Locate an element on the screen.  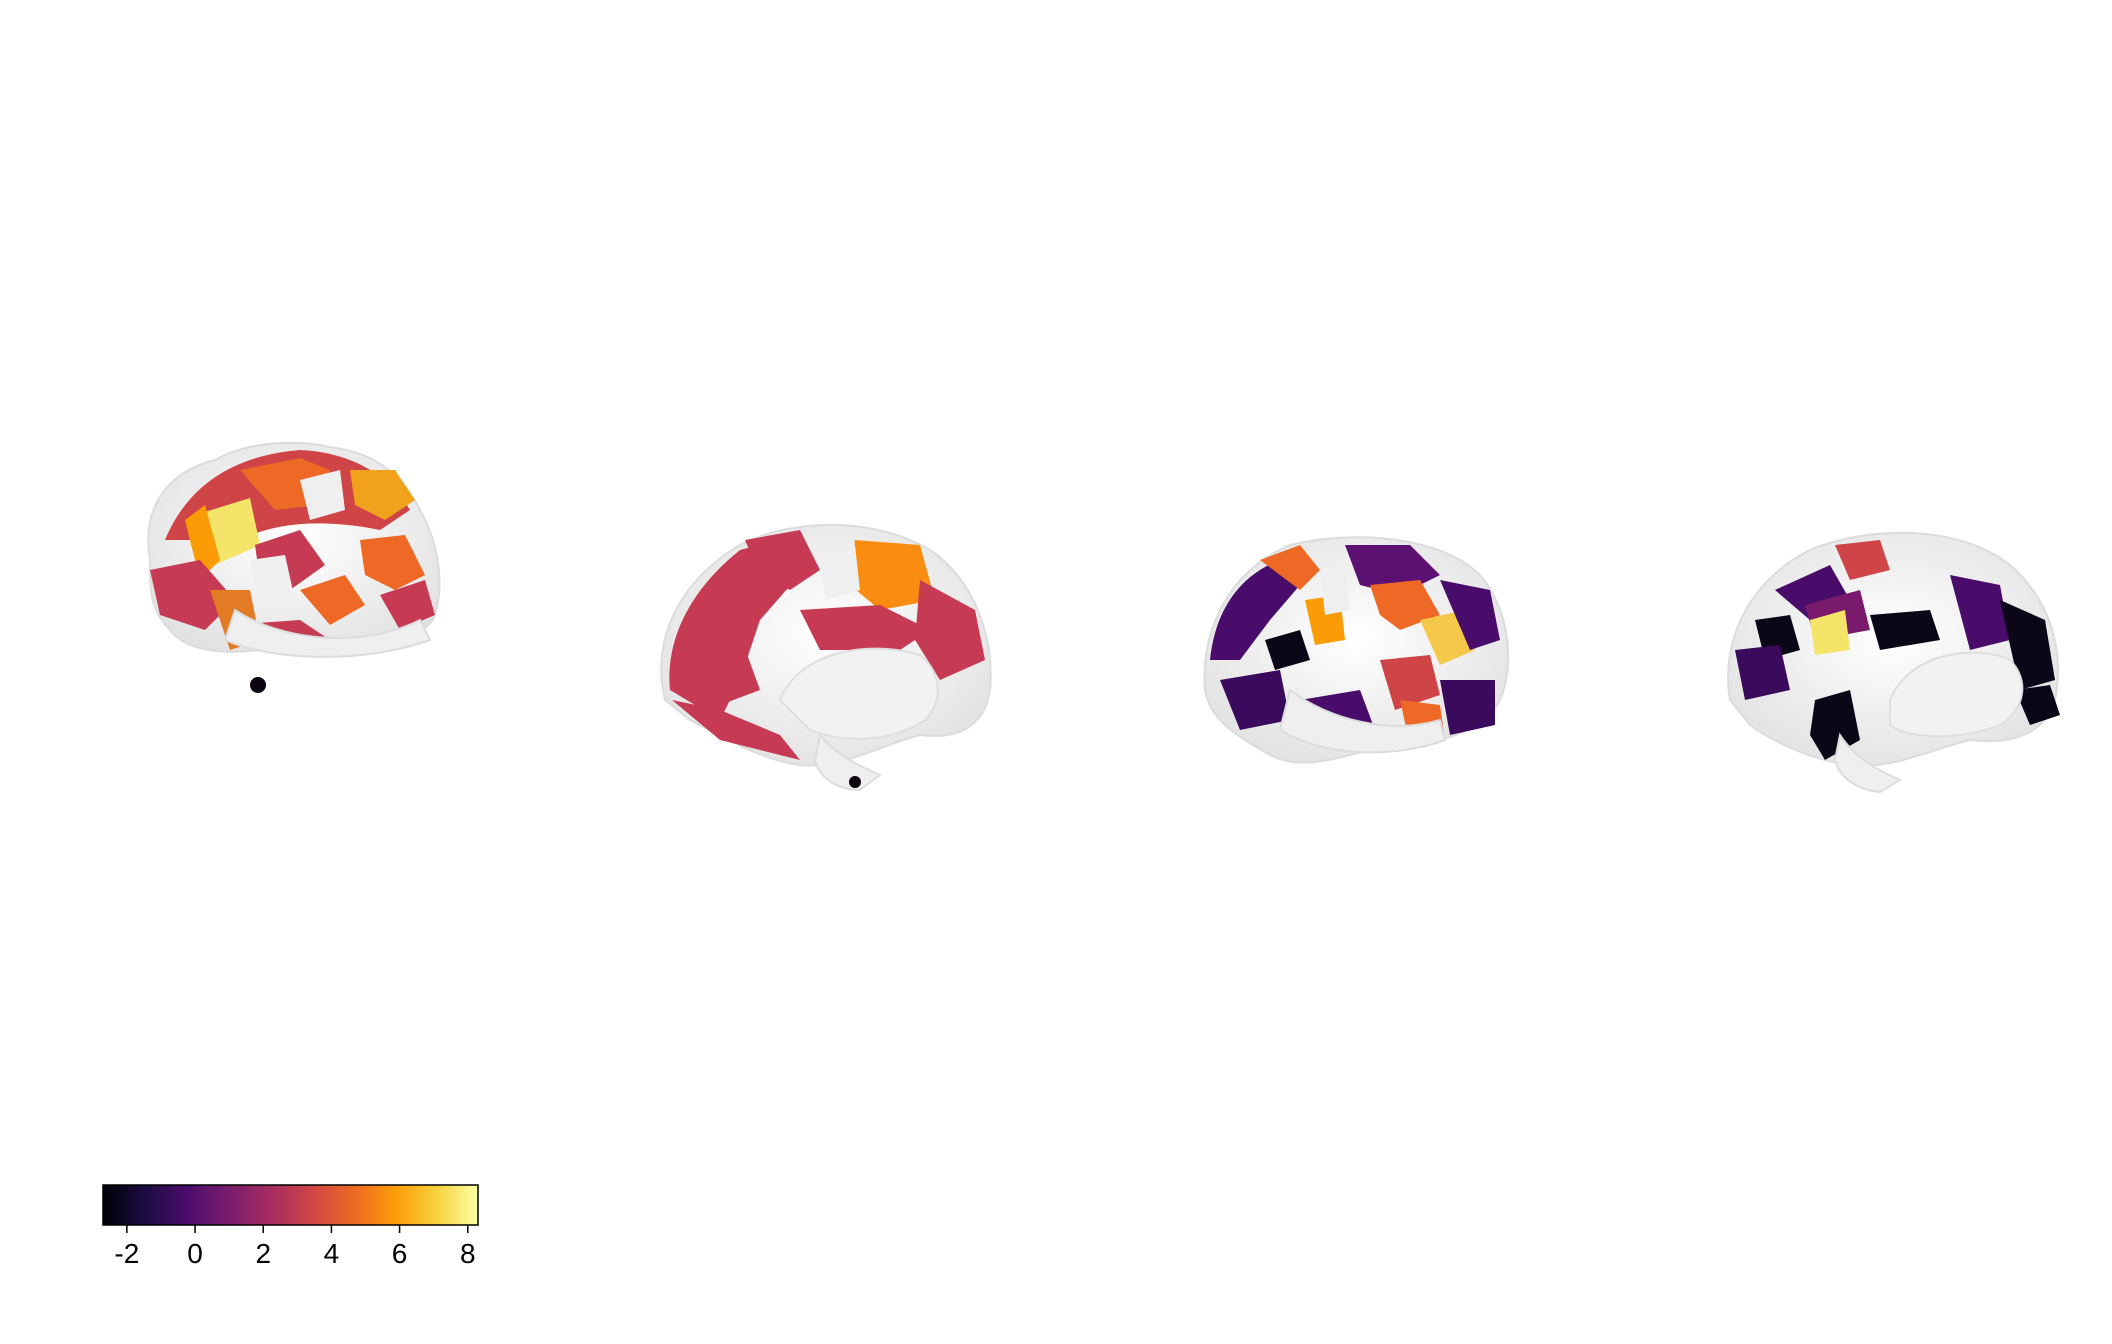
colorbar-ticks: -2 0 2 4 6 8 is located at coordinates (295, 1247).